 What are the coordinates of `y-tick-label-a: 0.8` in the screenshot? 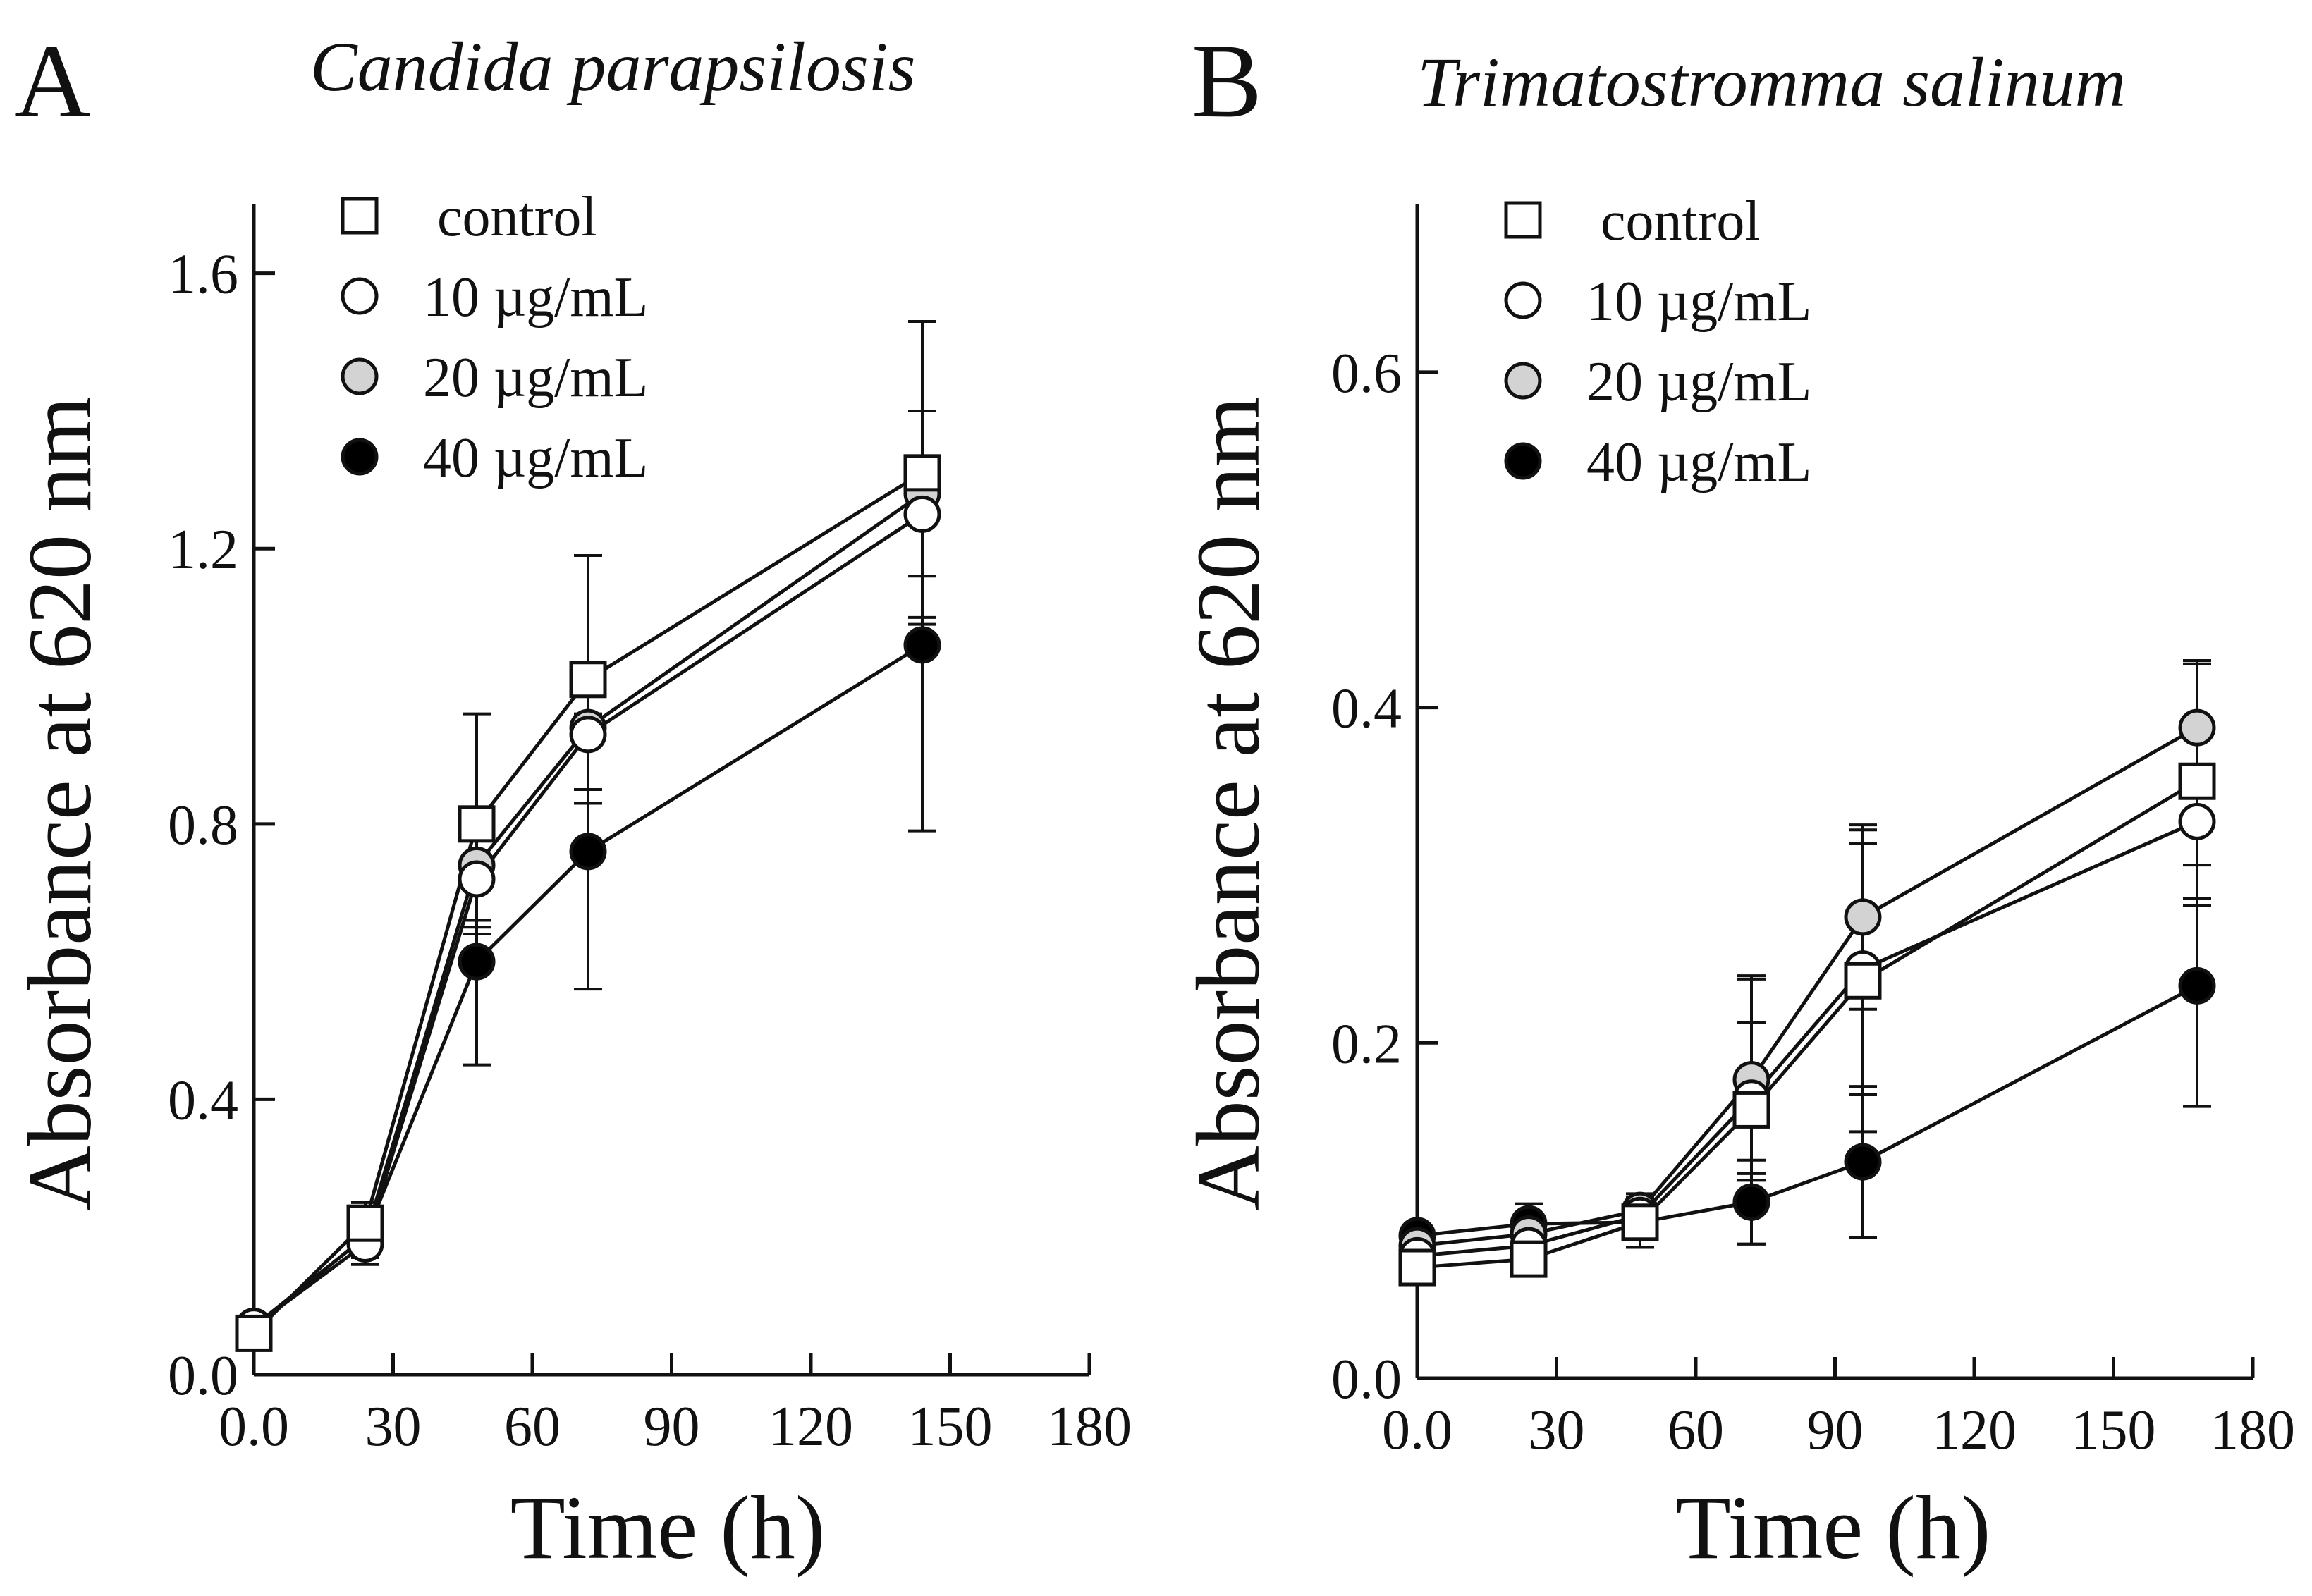 It's located at (203, 826).